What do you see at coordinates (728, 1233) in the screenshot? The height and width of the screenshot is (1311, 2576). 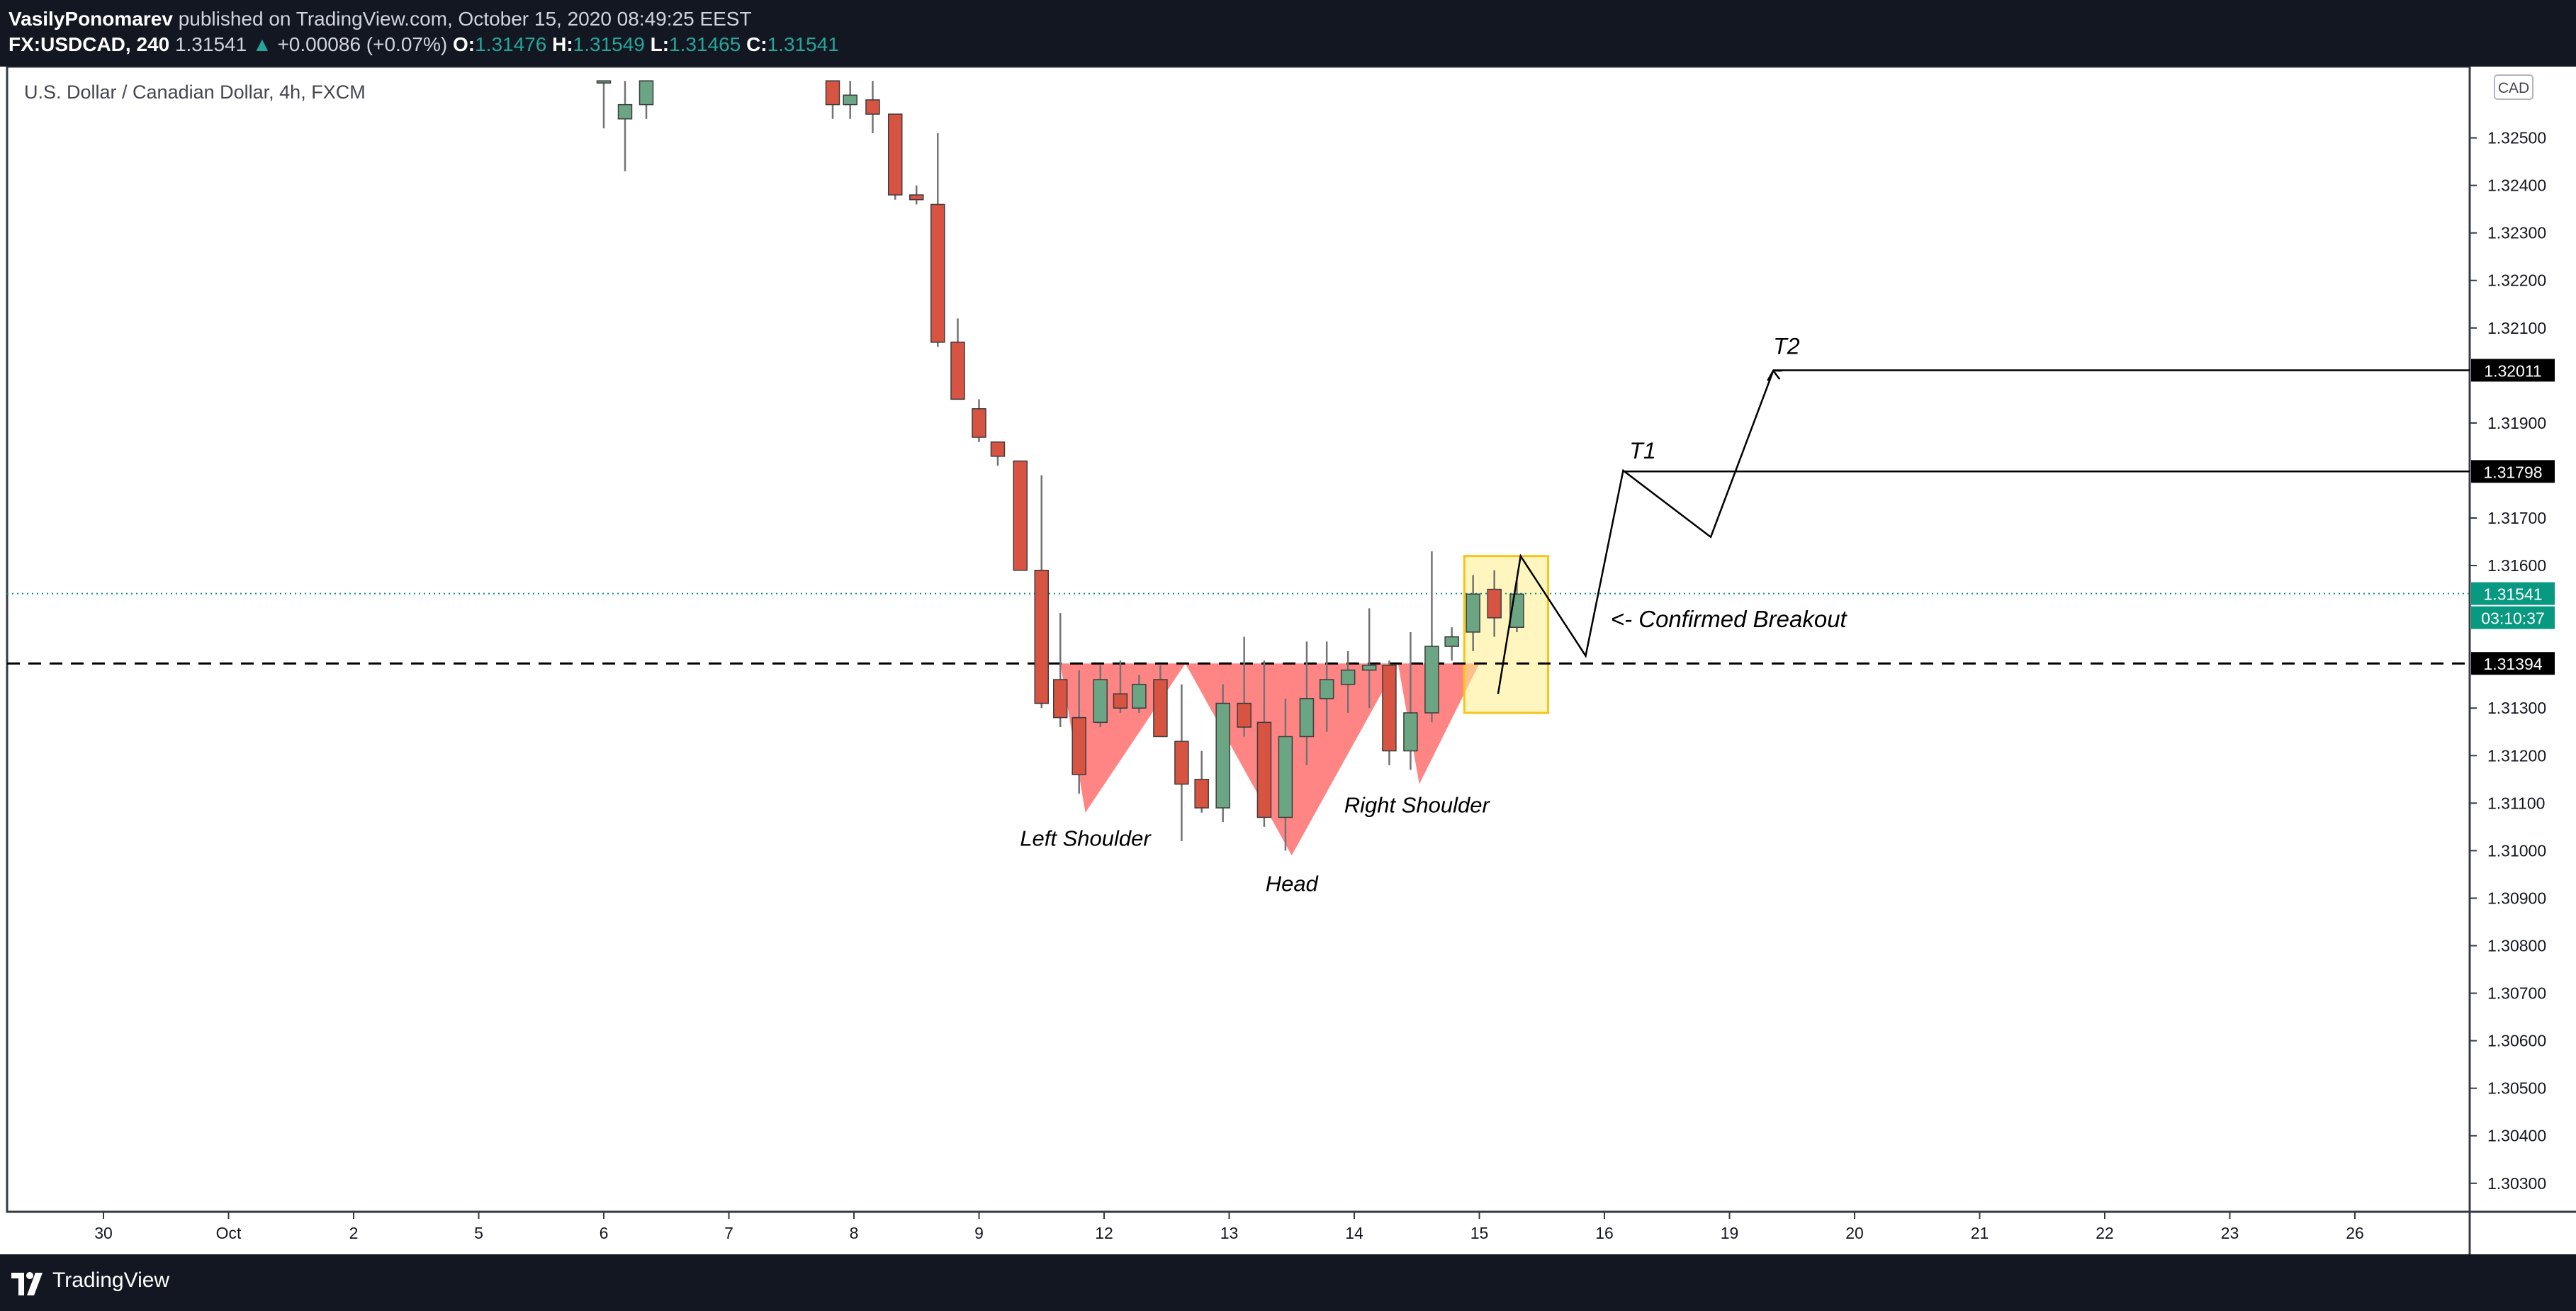 I see `x-tick-label: 7` at bounding box center [728, 1233].